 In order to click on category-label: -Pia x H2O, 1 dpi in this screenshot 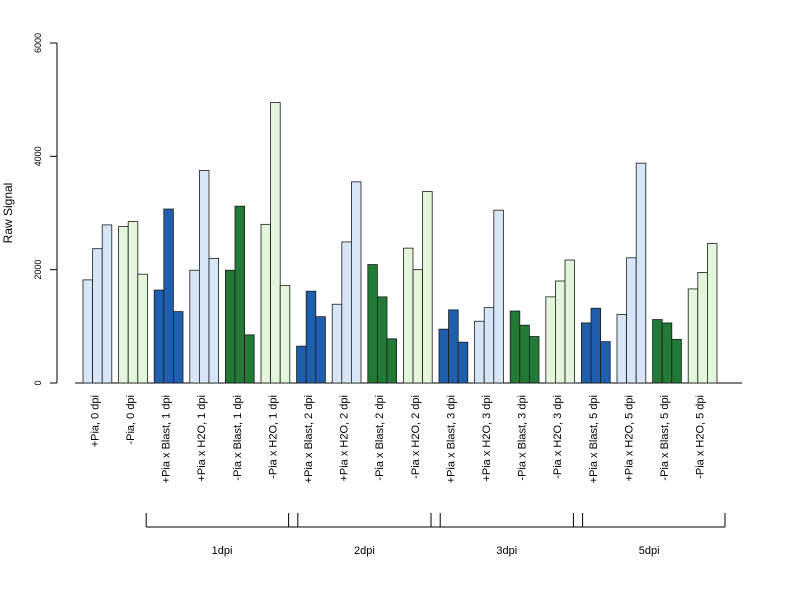, I will do `click(273, 437)`.